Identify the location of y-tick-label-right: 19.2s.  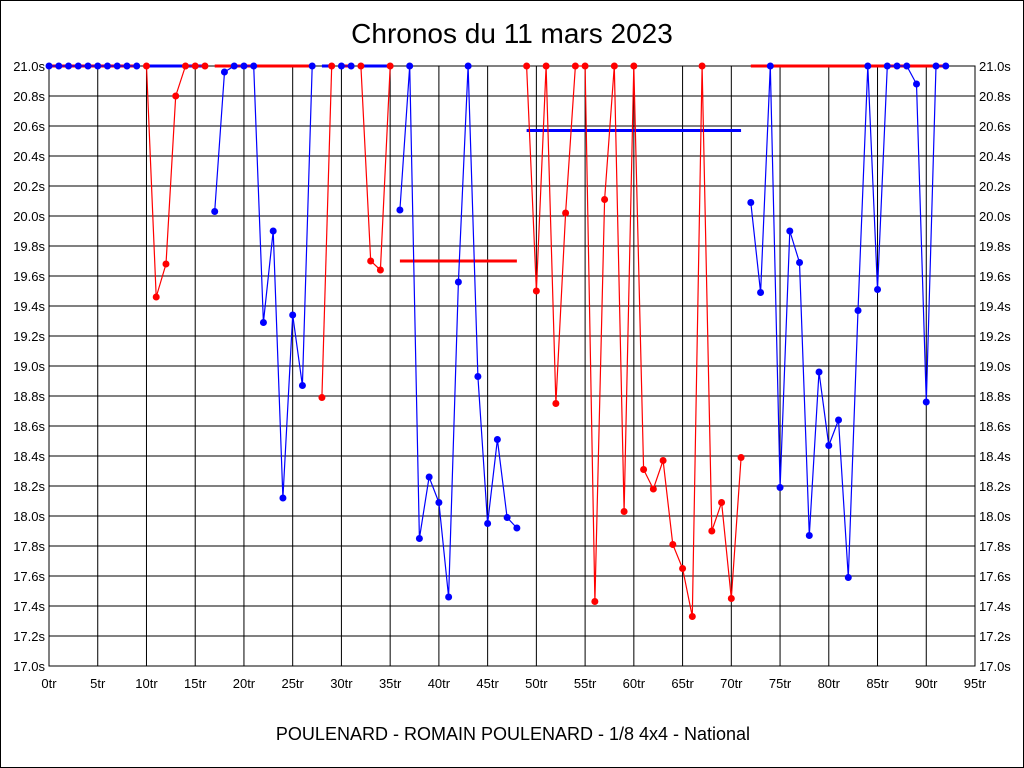
(995, 336).